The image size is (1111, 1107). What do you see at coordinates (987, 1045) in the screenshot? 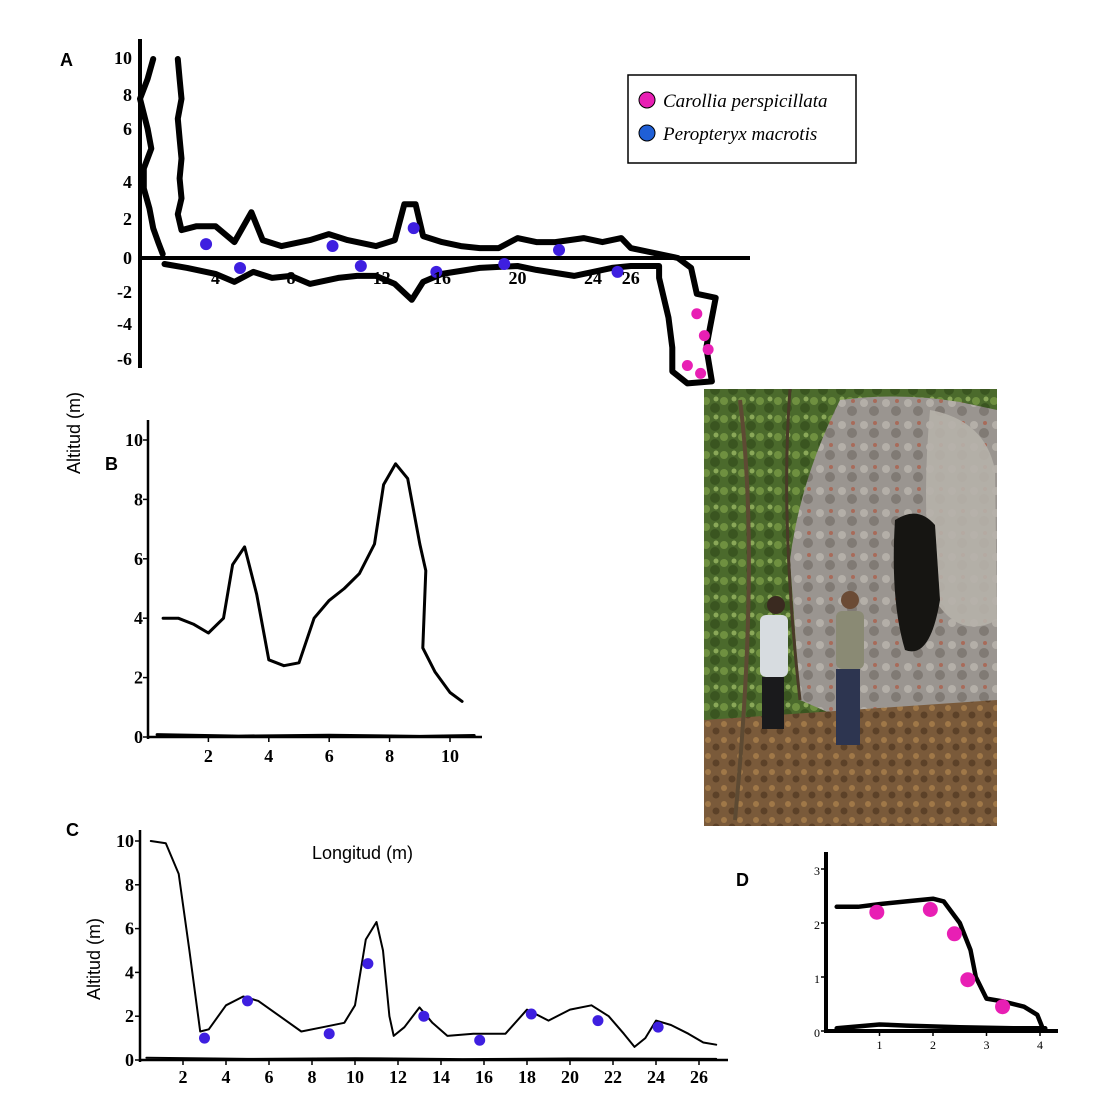
I see `panel-d-x-tick-label: 3` at bounding box center [987, 1045].